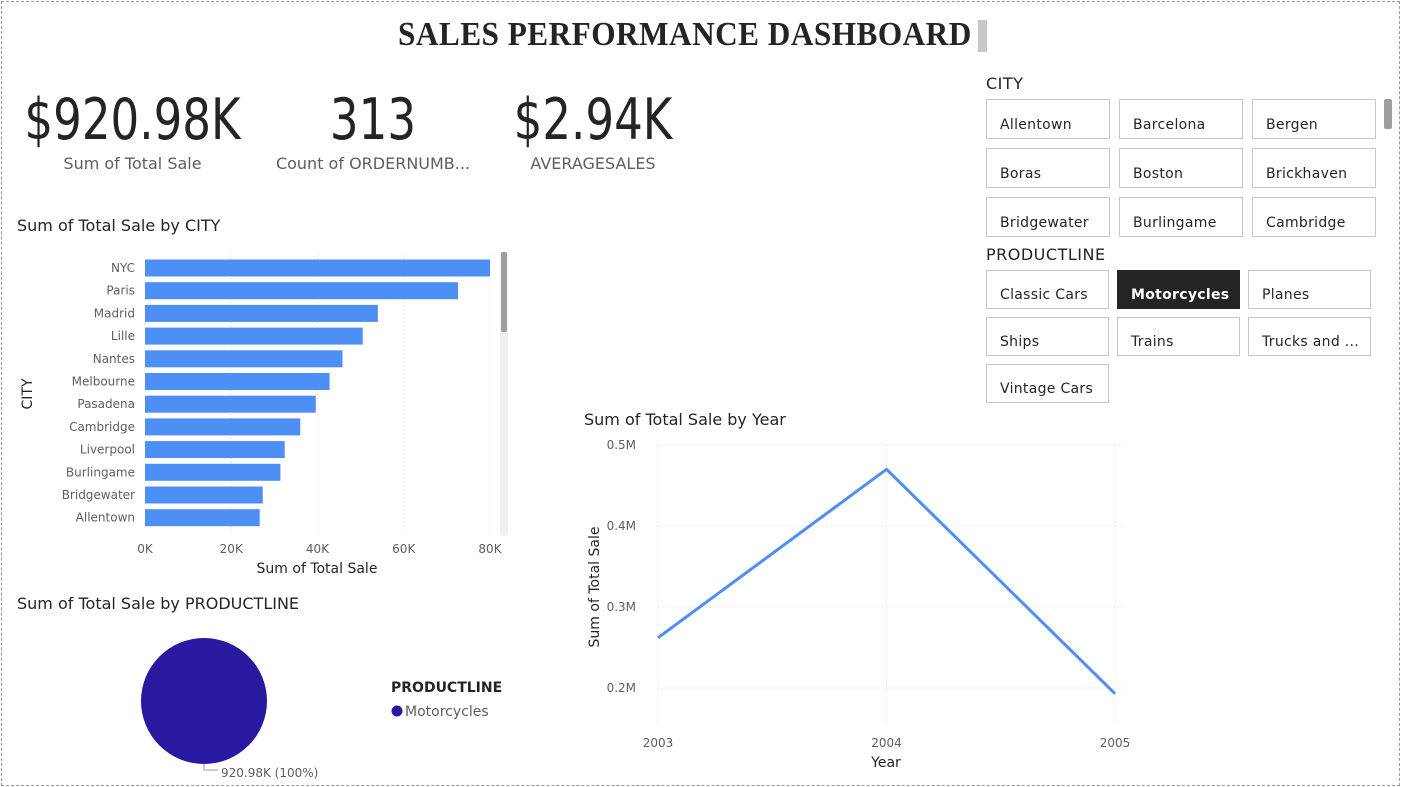 The height and width of the screenshot is (787, 1401). What do you see at coordinates (223, 427) in the screenshot?
I see `bar-cambridge` at bounding box center [223, 427].